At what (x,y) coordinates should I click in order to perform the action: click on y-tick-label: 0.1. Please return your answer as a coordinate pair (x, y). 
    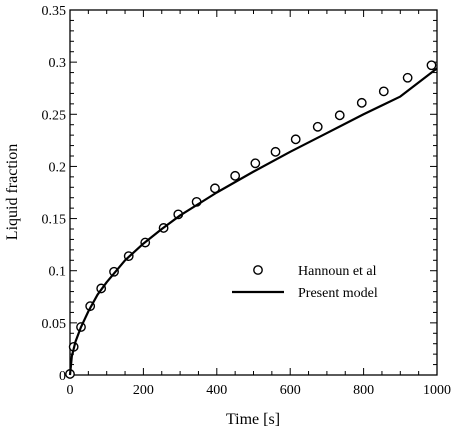
    Looking at the image, I should click on (58, 272).